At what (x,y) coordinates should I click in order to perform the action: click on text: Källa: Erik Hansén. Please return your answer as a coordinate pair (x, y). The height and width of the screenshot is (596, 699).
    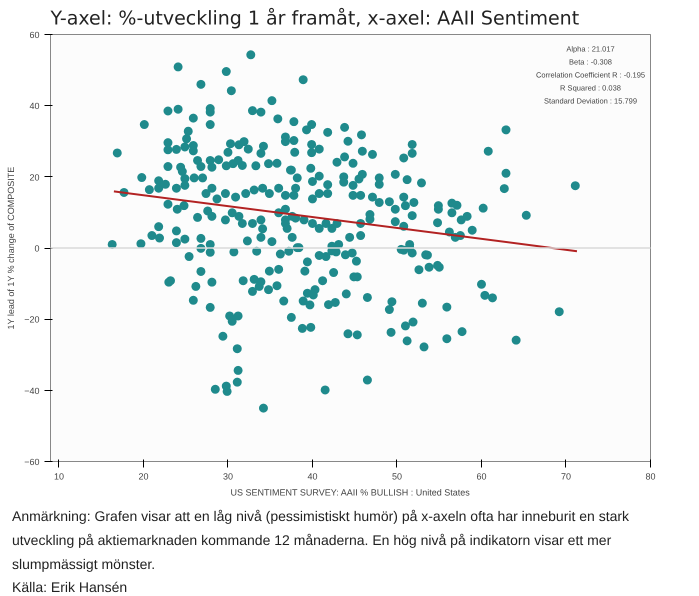
    Looking at the image, I should click on (70, 587).